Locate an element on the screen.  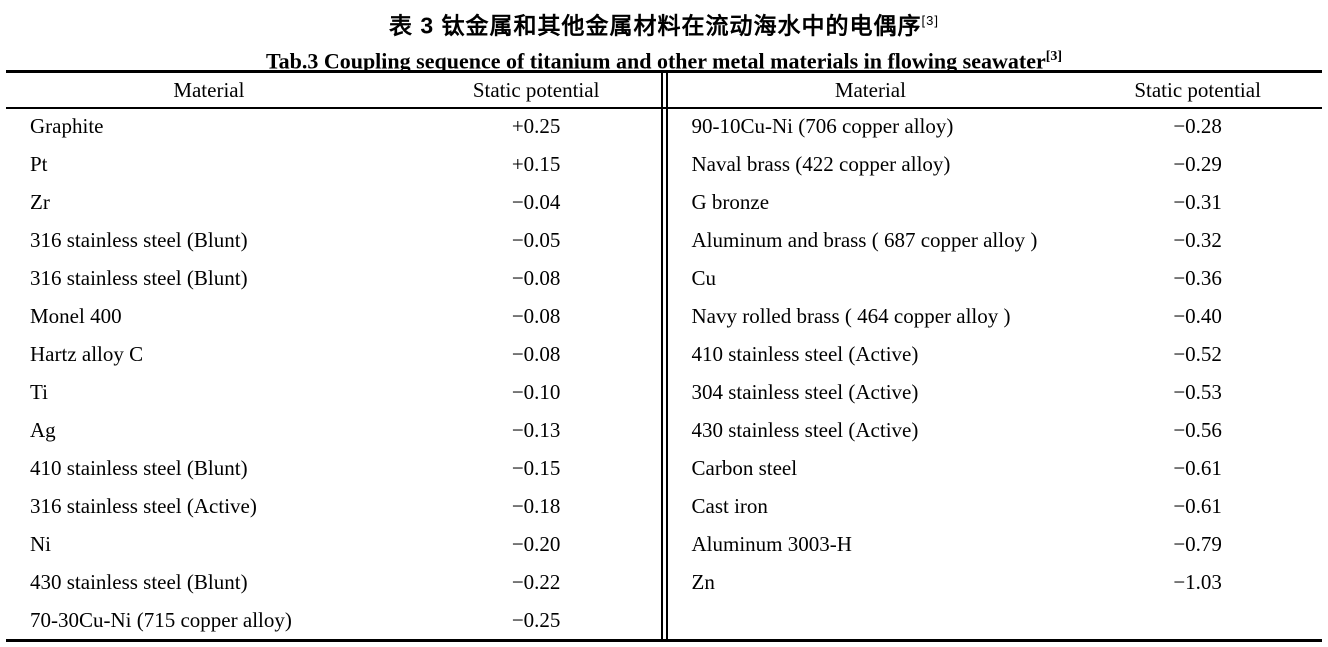
material-cell: Monel 400 is located at coordinates (76, 315).